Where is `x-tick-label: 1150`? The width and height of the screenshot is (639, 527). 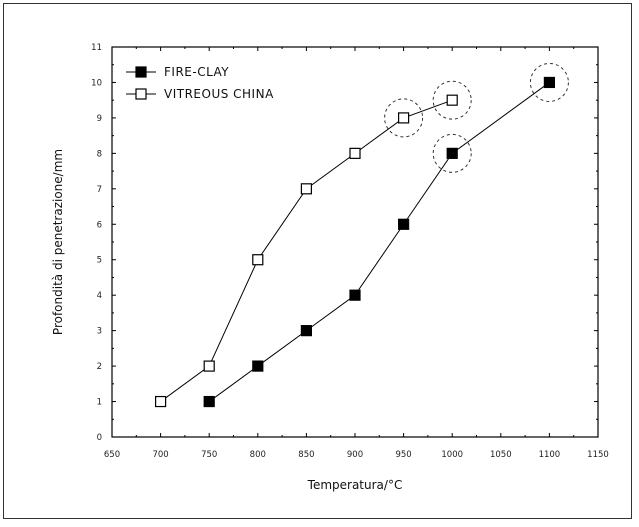
x-tick-label: 1150 is located at coordinates (598, 455).